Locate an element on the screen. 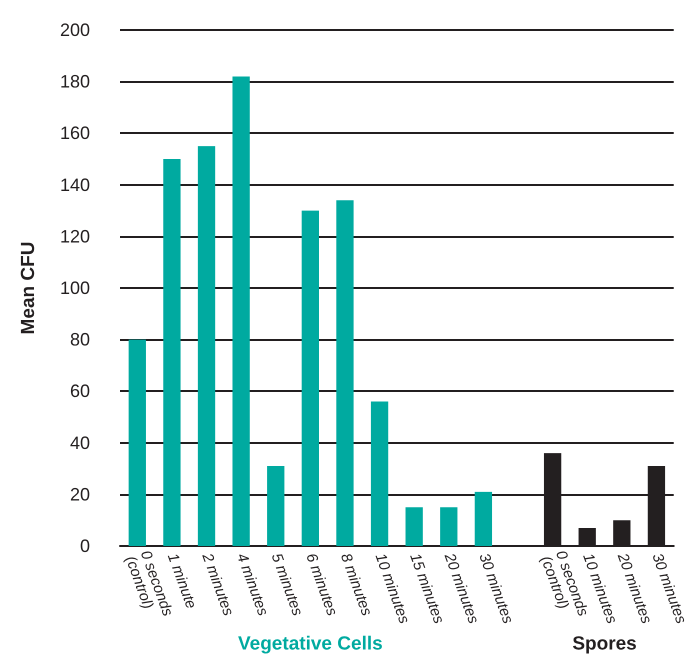 This screenshot has height=670, width=698. y-tick-label: 100 is located at coordinates (75, 288).